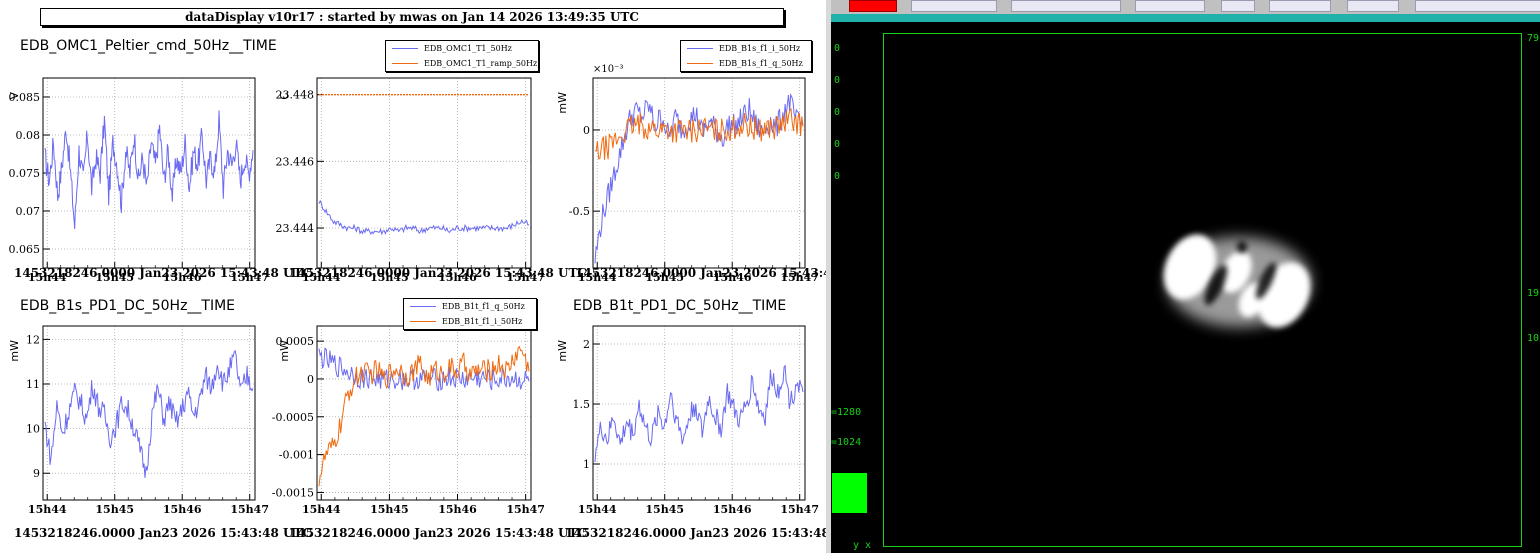 This screenshot has width=1540, height=553. Describe the element at coordinates (28, 211) in the screenshot. I see `y-tick-label: 0.07` at that location.